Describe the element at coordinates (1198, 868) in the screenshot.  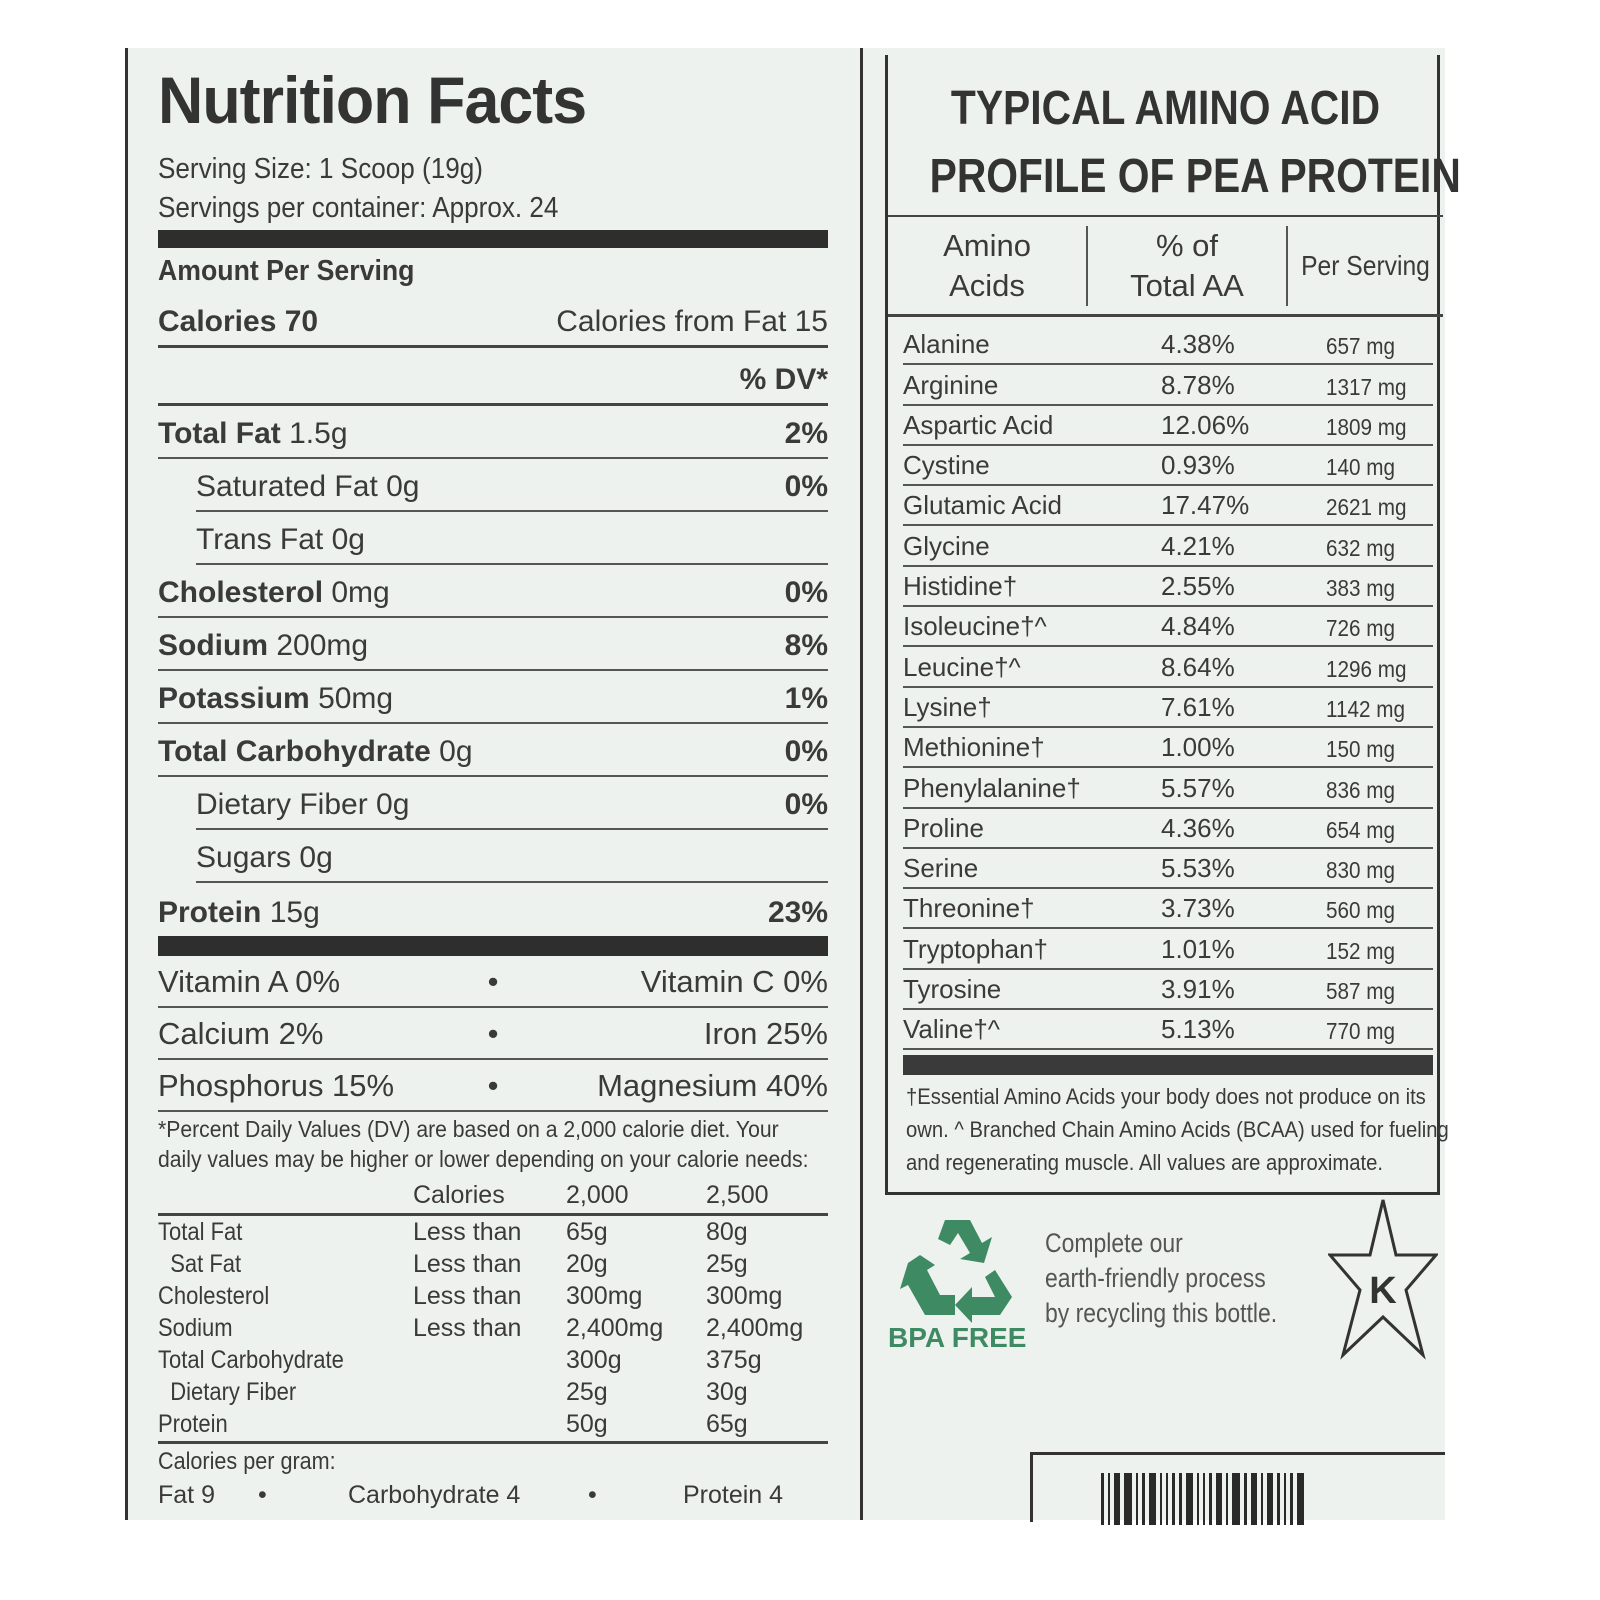
I see `amino-percent: 5.53%` at that location.